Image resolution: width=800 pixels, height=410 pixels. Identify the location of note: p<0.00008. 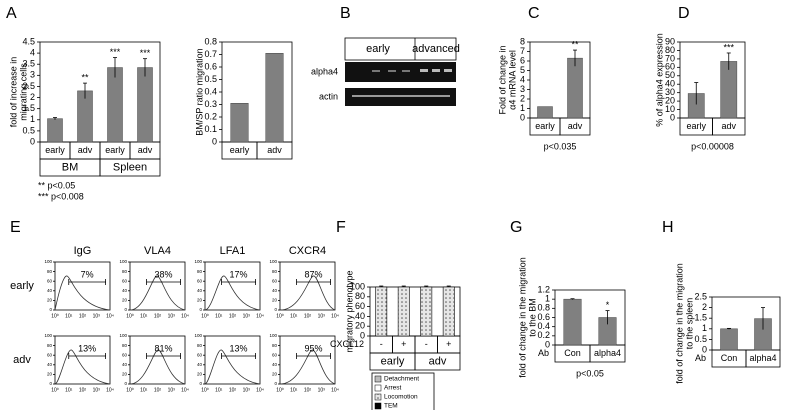
(712, 146).